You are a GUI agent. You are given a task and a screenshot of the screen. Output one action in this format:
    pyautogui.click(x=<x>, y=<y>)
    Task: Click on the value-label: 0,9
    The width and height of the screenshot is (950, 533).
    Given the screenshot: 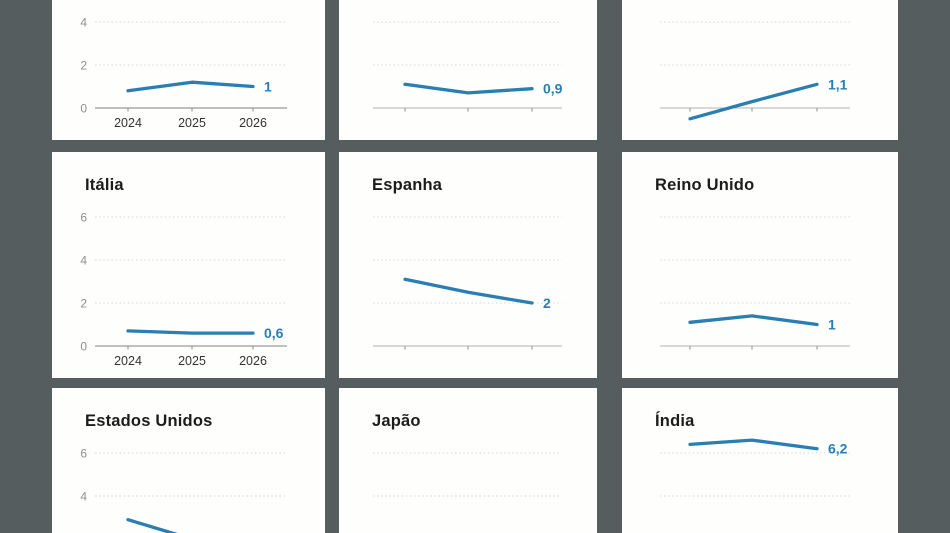 What is the action you would take?
    pyautogui.click(x=553, y=89)
    